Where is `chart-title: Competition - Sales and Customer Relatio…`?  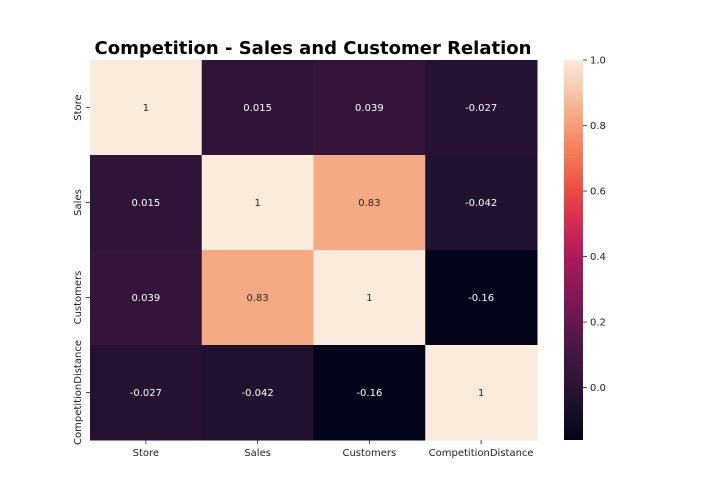
chart-title: Competition - Sales and Customer Relatio… is located at coordinates (313, 48).